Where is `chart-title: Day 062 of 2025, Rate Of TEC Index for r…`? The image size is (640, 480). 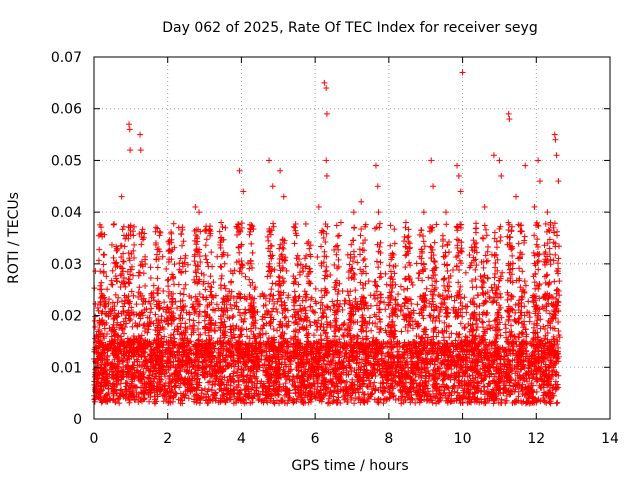
chart-title: Day 062 of 2025, Rate Of TEC Index for r… is located at coordinates (349, 28).